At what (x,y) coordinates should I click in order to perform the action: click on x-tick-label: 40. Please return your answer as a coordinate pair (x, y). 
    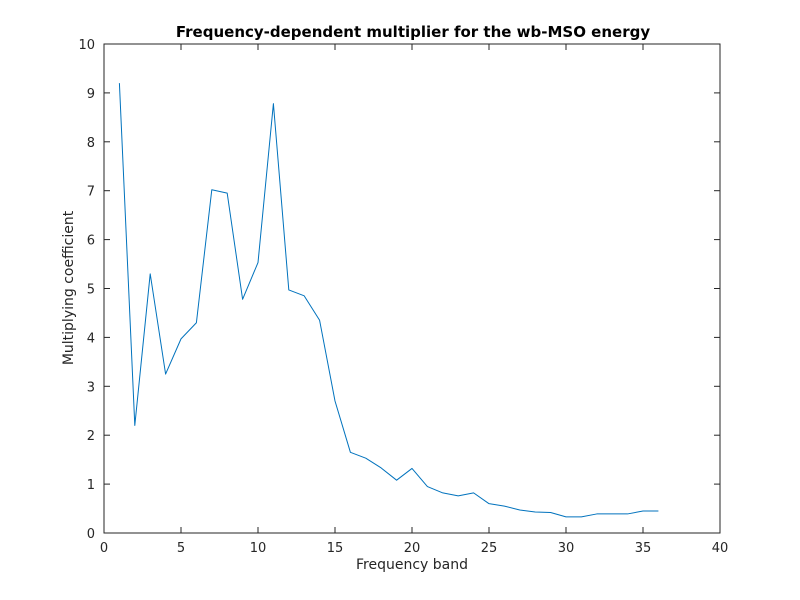
    Looking at the image, I should click on (720, 548).